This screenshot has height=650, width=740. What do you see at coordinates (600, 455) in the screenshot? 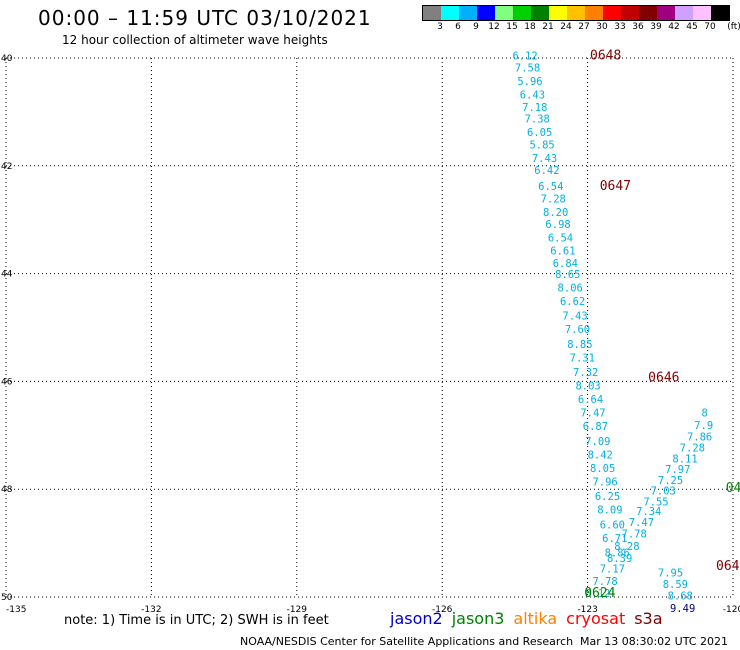
I see `wave-height-value: 8.42` at bounding box center [600, 455].